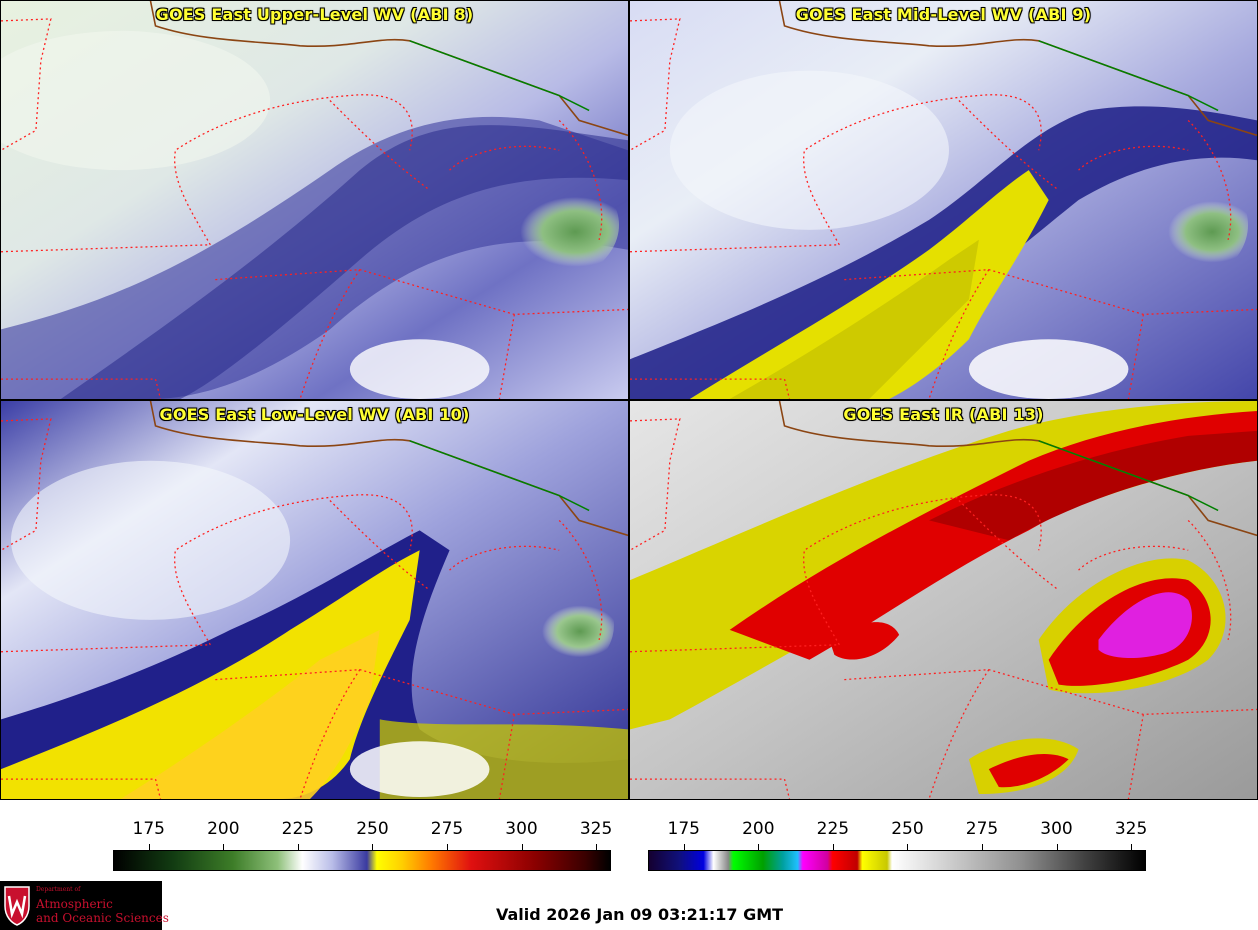 The height and width of the screenshot is (930, 1258). What do you see at coordinates (943, 14) in the screenshot?
I see `panel-title: GOES East Mid-Level WV (ABI 9)` at bounding box center [943, 14].